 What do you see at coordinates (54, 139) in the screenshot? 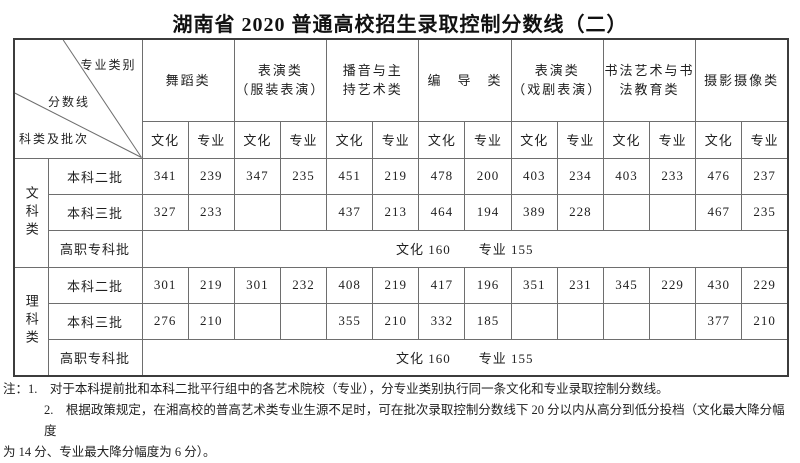
I see `corner-label-batch: 科类及批次` at bounding box center [54, 139].